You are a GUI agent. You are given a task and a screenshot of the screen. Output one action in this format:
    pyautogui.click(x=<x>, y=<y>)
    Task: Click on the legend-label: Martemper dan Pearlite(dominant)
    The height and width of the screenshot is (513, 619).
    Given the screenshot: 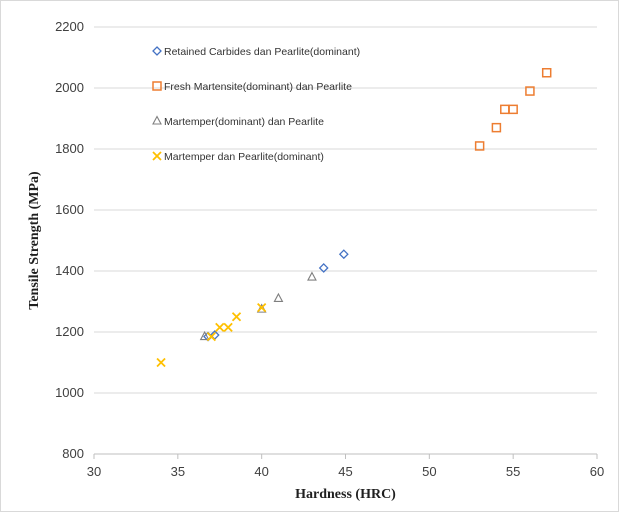 What is the action you would take?
    pyautogui.click(x=244, y=157)
    